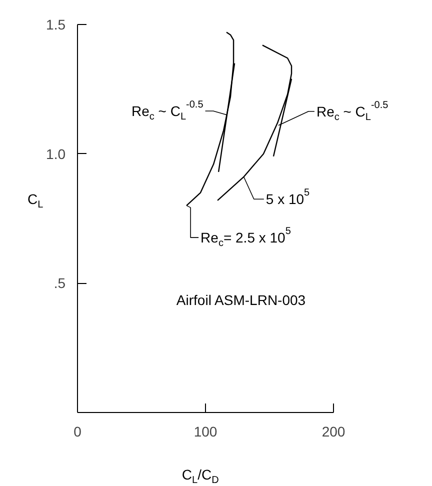 The image size is (432, 486). What do you see at coordinates (241, 300) in the screenshot?
I see `annotation: Airfoil ASM-LRN-003` at bounding box center [241, 300].